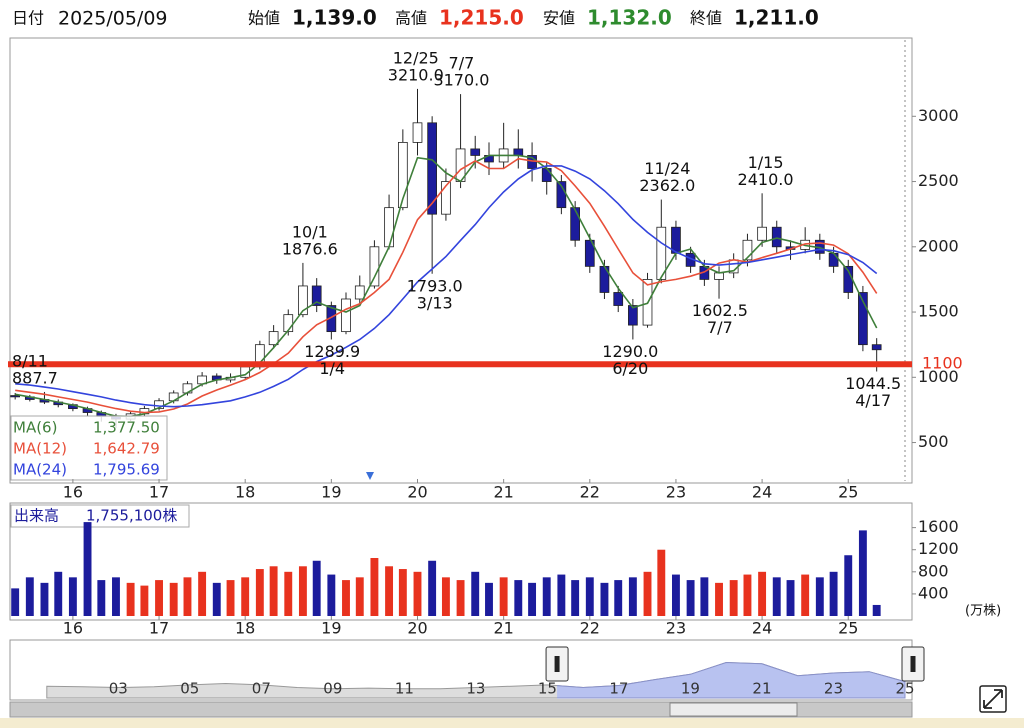 Image resolution: width=1024 pixels, height=728 pixels. I want to click on field-value: 1,211.0, so click(776, 18).